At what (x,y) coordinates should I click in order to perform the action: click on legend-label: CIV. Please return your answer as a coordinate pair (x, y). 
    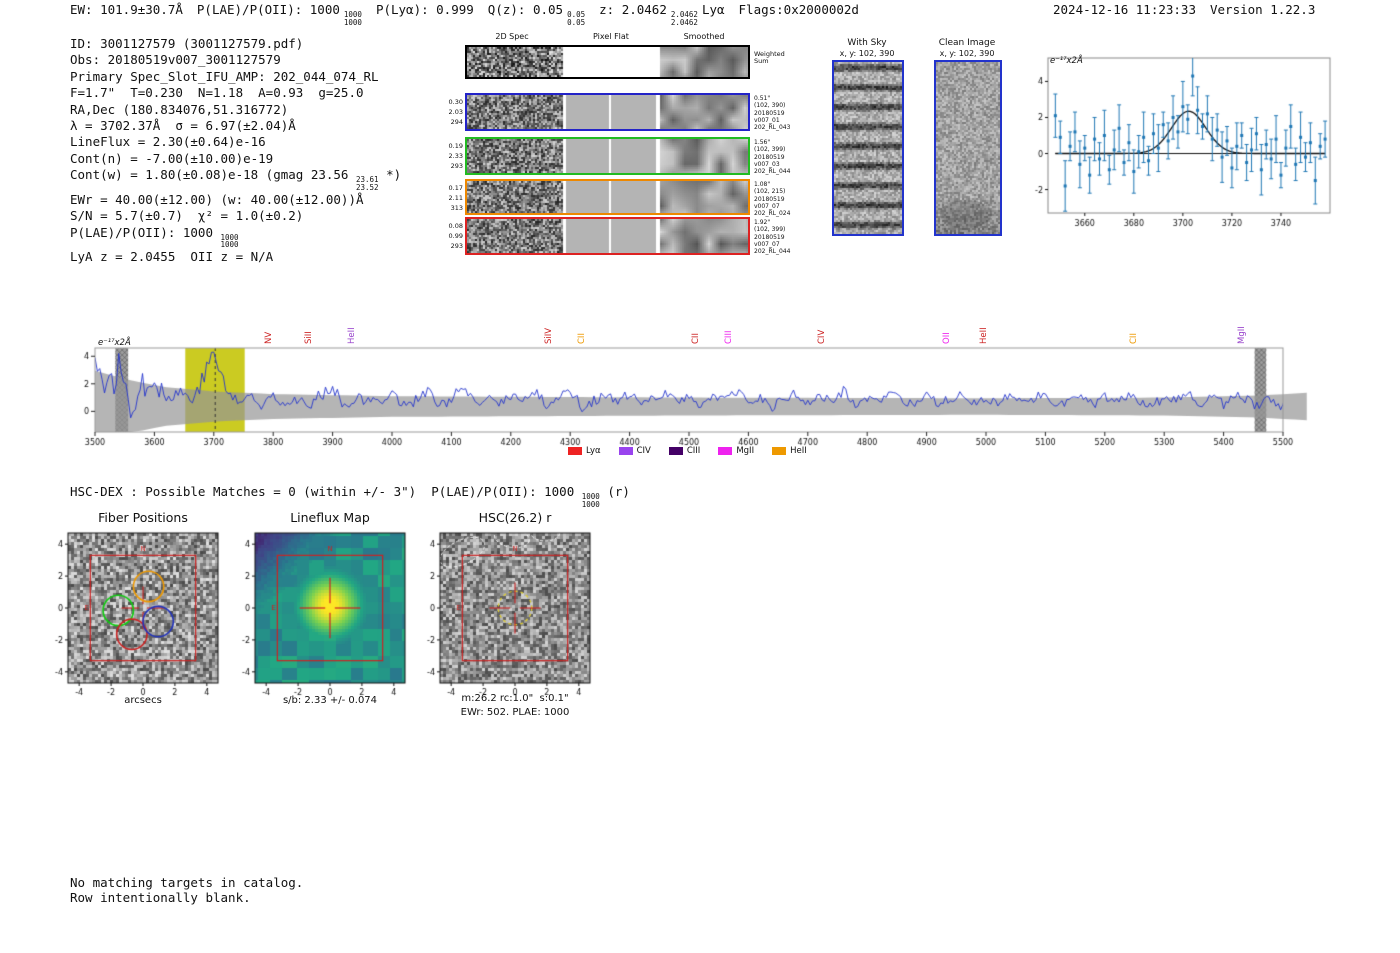
    Looking at the image, I should click on (643, 451).